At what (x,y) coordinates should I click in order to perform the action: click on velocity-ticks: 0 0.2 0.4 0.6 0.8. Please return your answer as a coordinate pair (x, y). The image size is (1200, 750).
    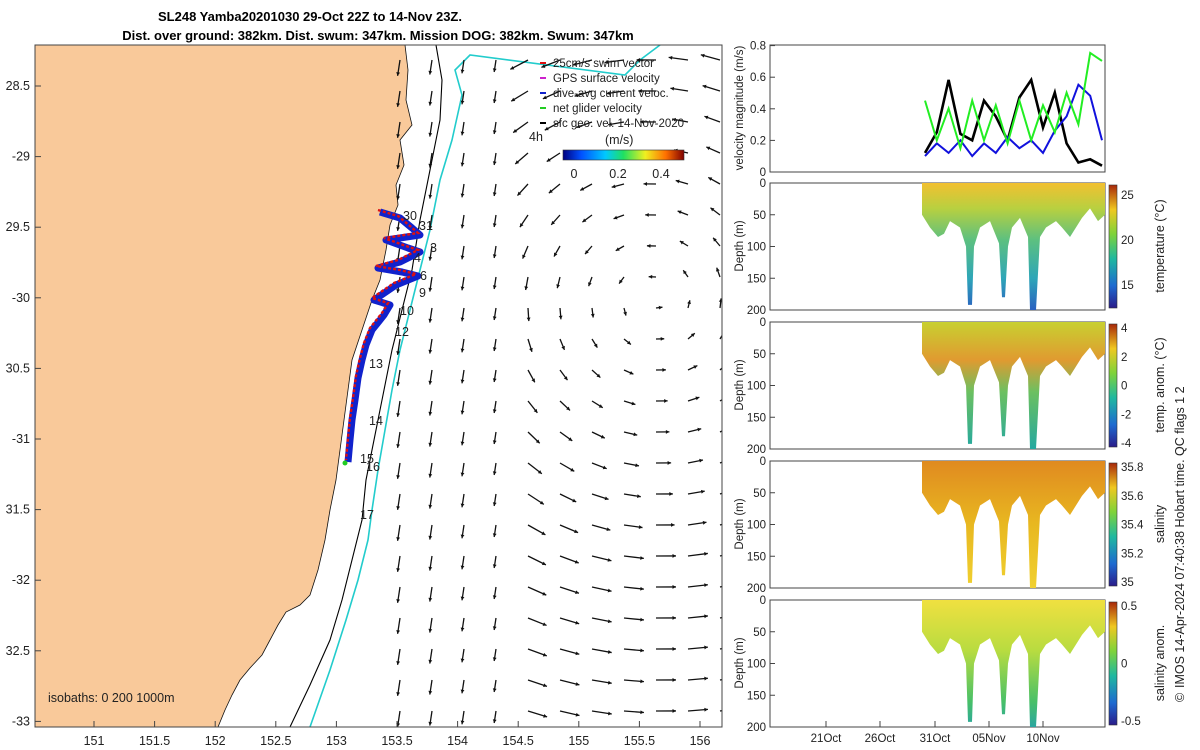
    Looking at the image, I should click on (762, 110).